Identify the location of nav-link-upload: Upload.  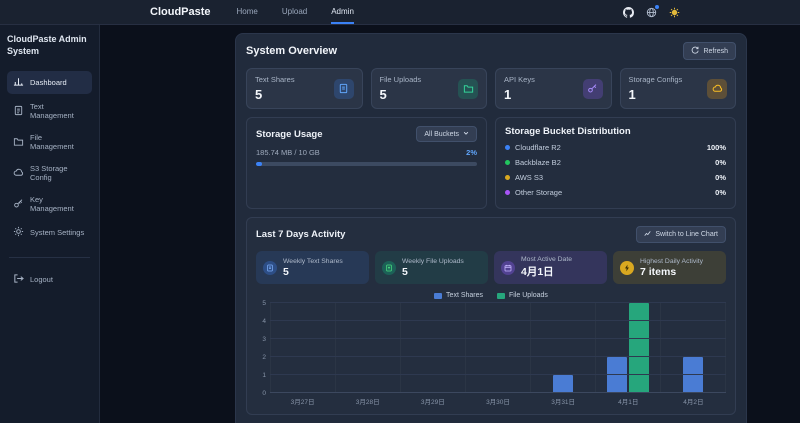
(294, 11).